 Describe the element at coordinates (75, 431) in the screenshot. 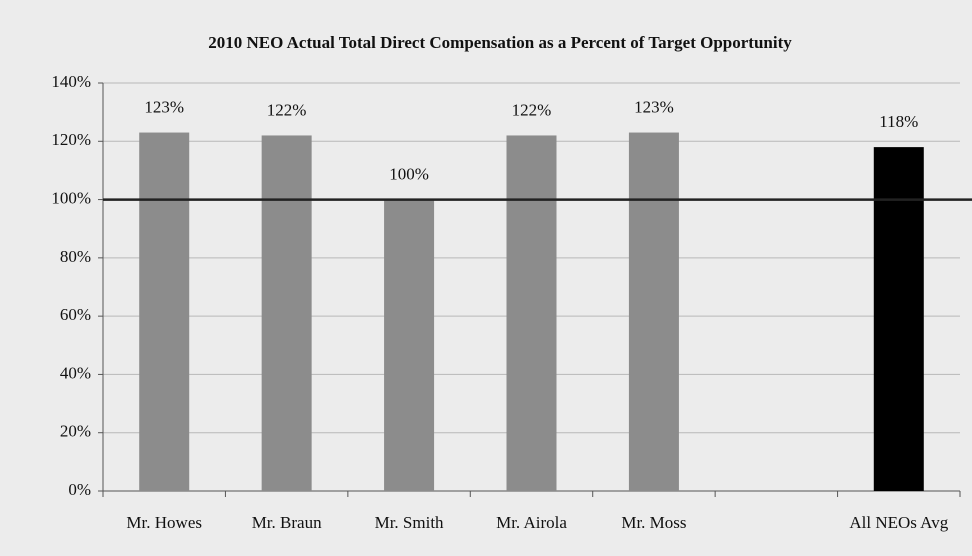

I see `y-tick-label: 20%` at that location.